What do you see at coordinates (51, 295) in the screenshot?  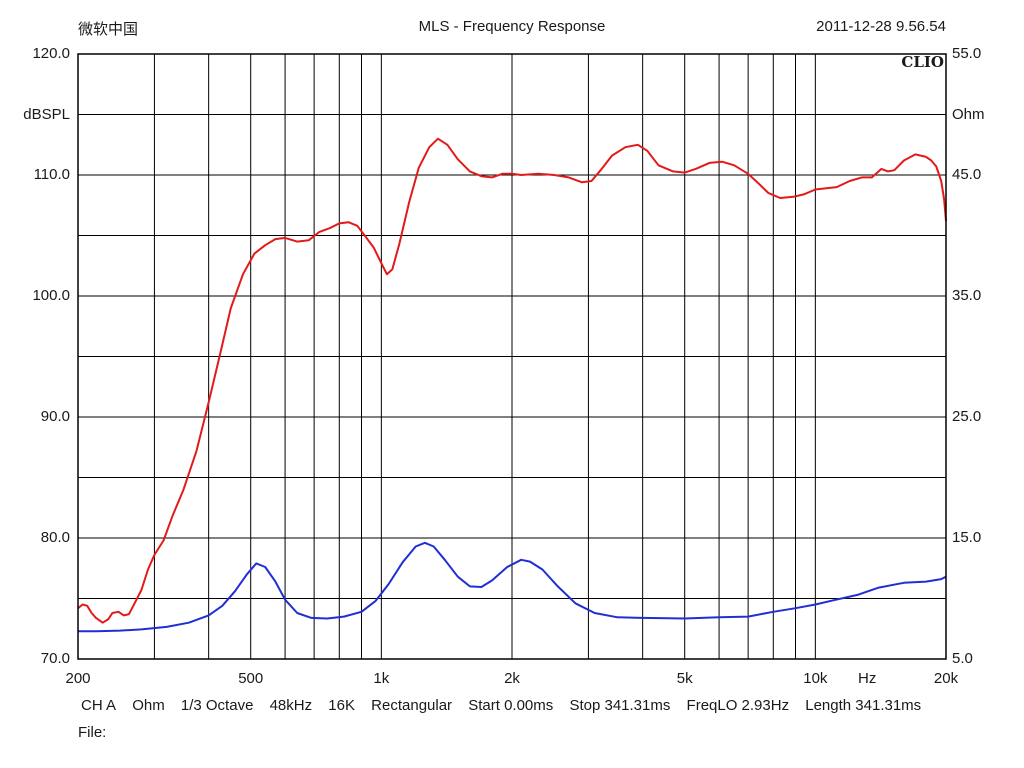 I see `y-tick-label: 100.0` at bounding box center [51, 295].